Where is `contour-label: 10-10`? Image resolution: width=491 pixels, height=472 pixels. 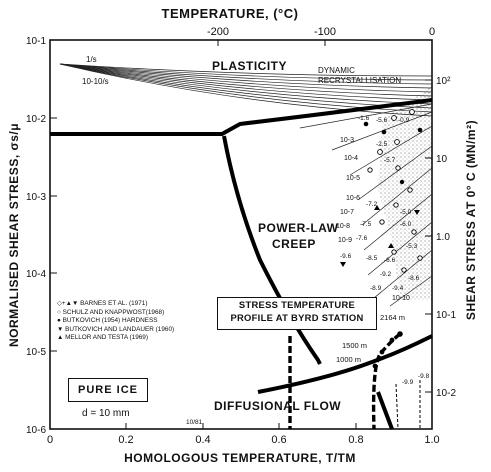
contour-label: 10-10 is located at coordinates (401, 298).